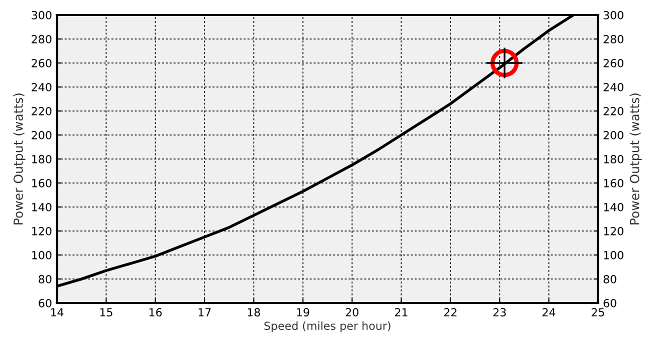 The image size is (650, 337). Describe the element at coordinates (42, 63) in the screenshot. I see `y-tick-label: 260` at that location.